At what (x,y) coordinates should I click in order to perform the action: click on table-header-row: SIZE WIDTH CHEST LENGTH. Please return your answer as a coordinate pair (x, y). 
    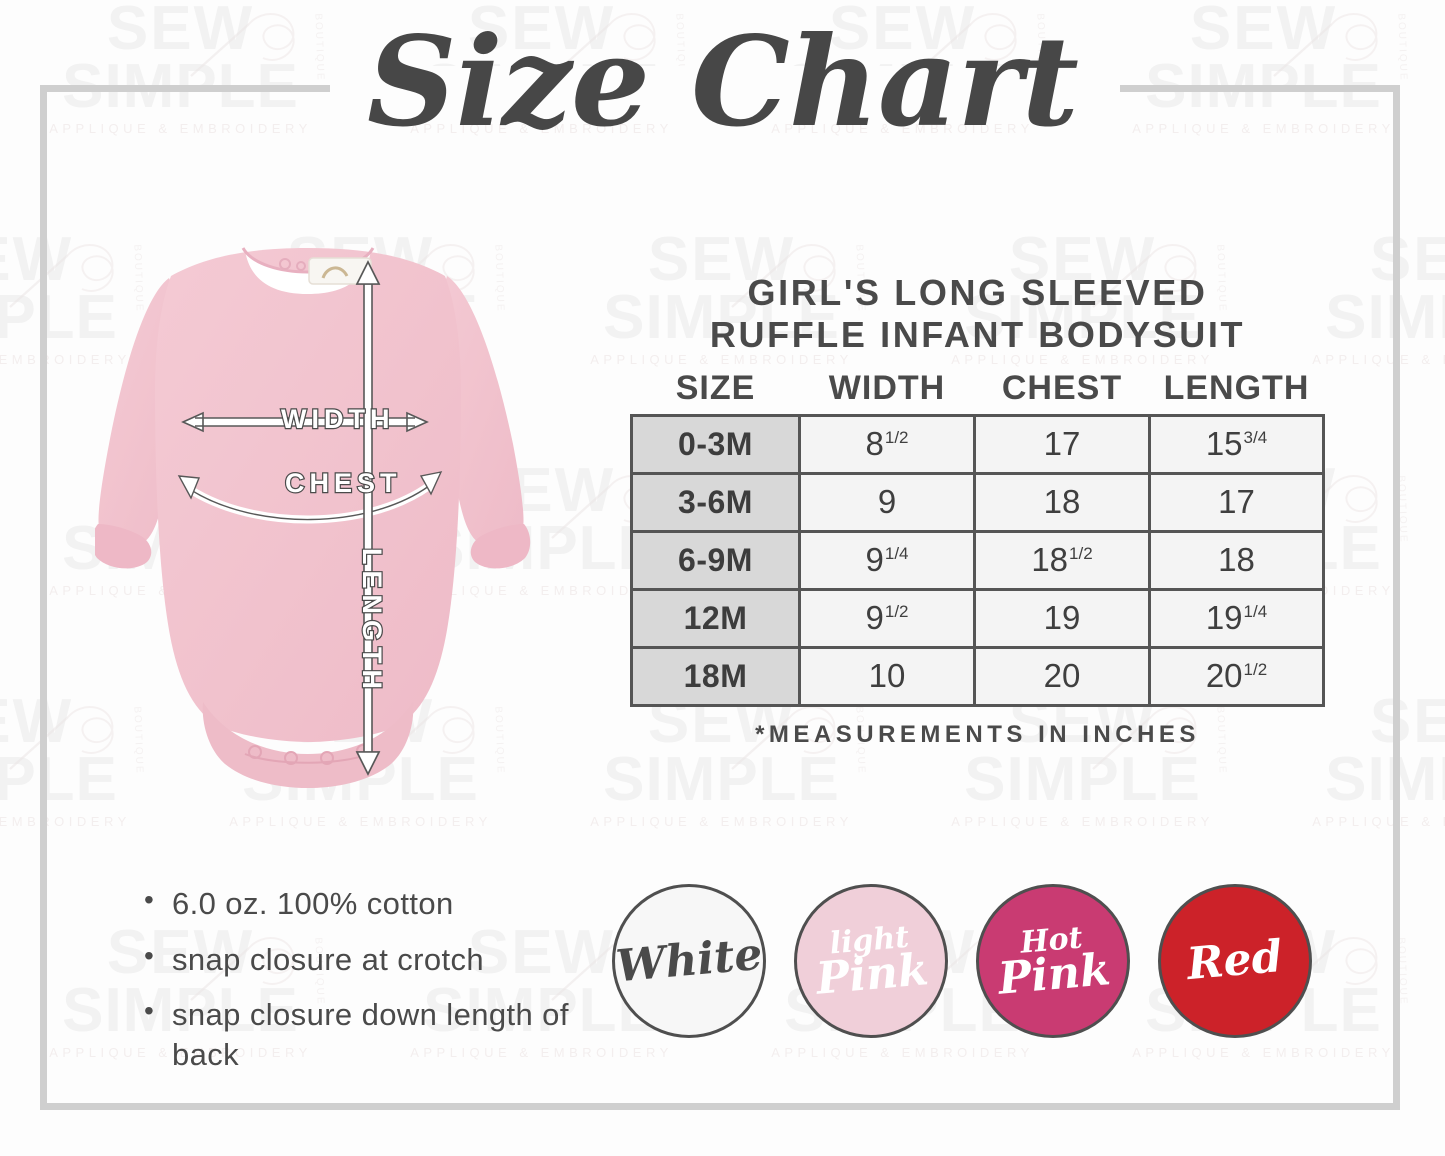
    Looking at the image, I should click on (978, 392).